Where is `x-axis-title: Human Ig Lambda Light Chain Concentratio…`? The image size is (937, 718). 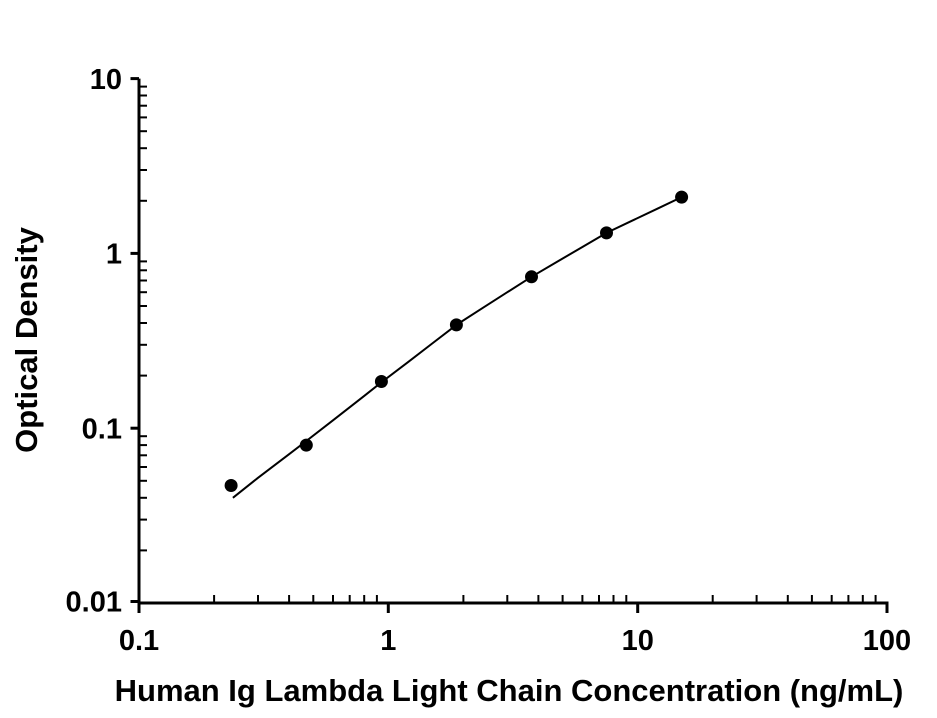 x-axis-title: Human Ig Lambda Light Chain Concentratio… is located at coordinates (509, 690).